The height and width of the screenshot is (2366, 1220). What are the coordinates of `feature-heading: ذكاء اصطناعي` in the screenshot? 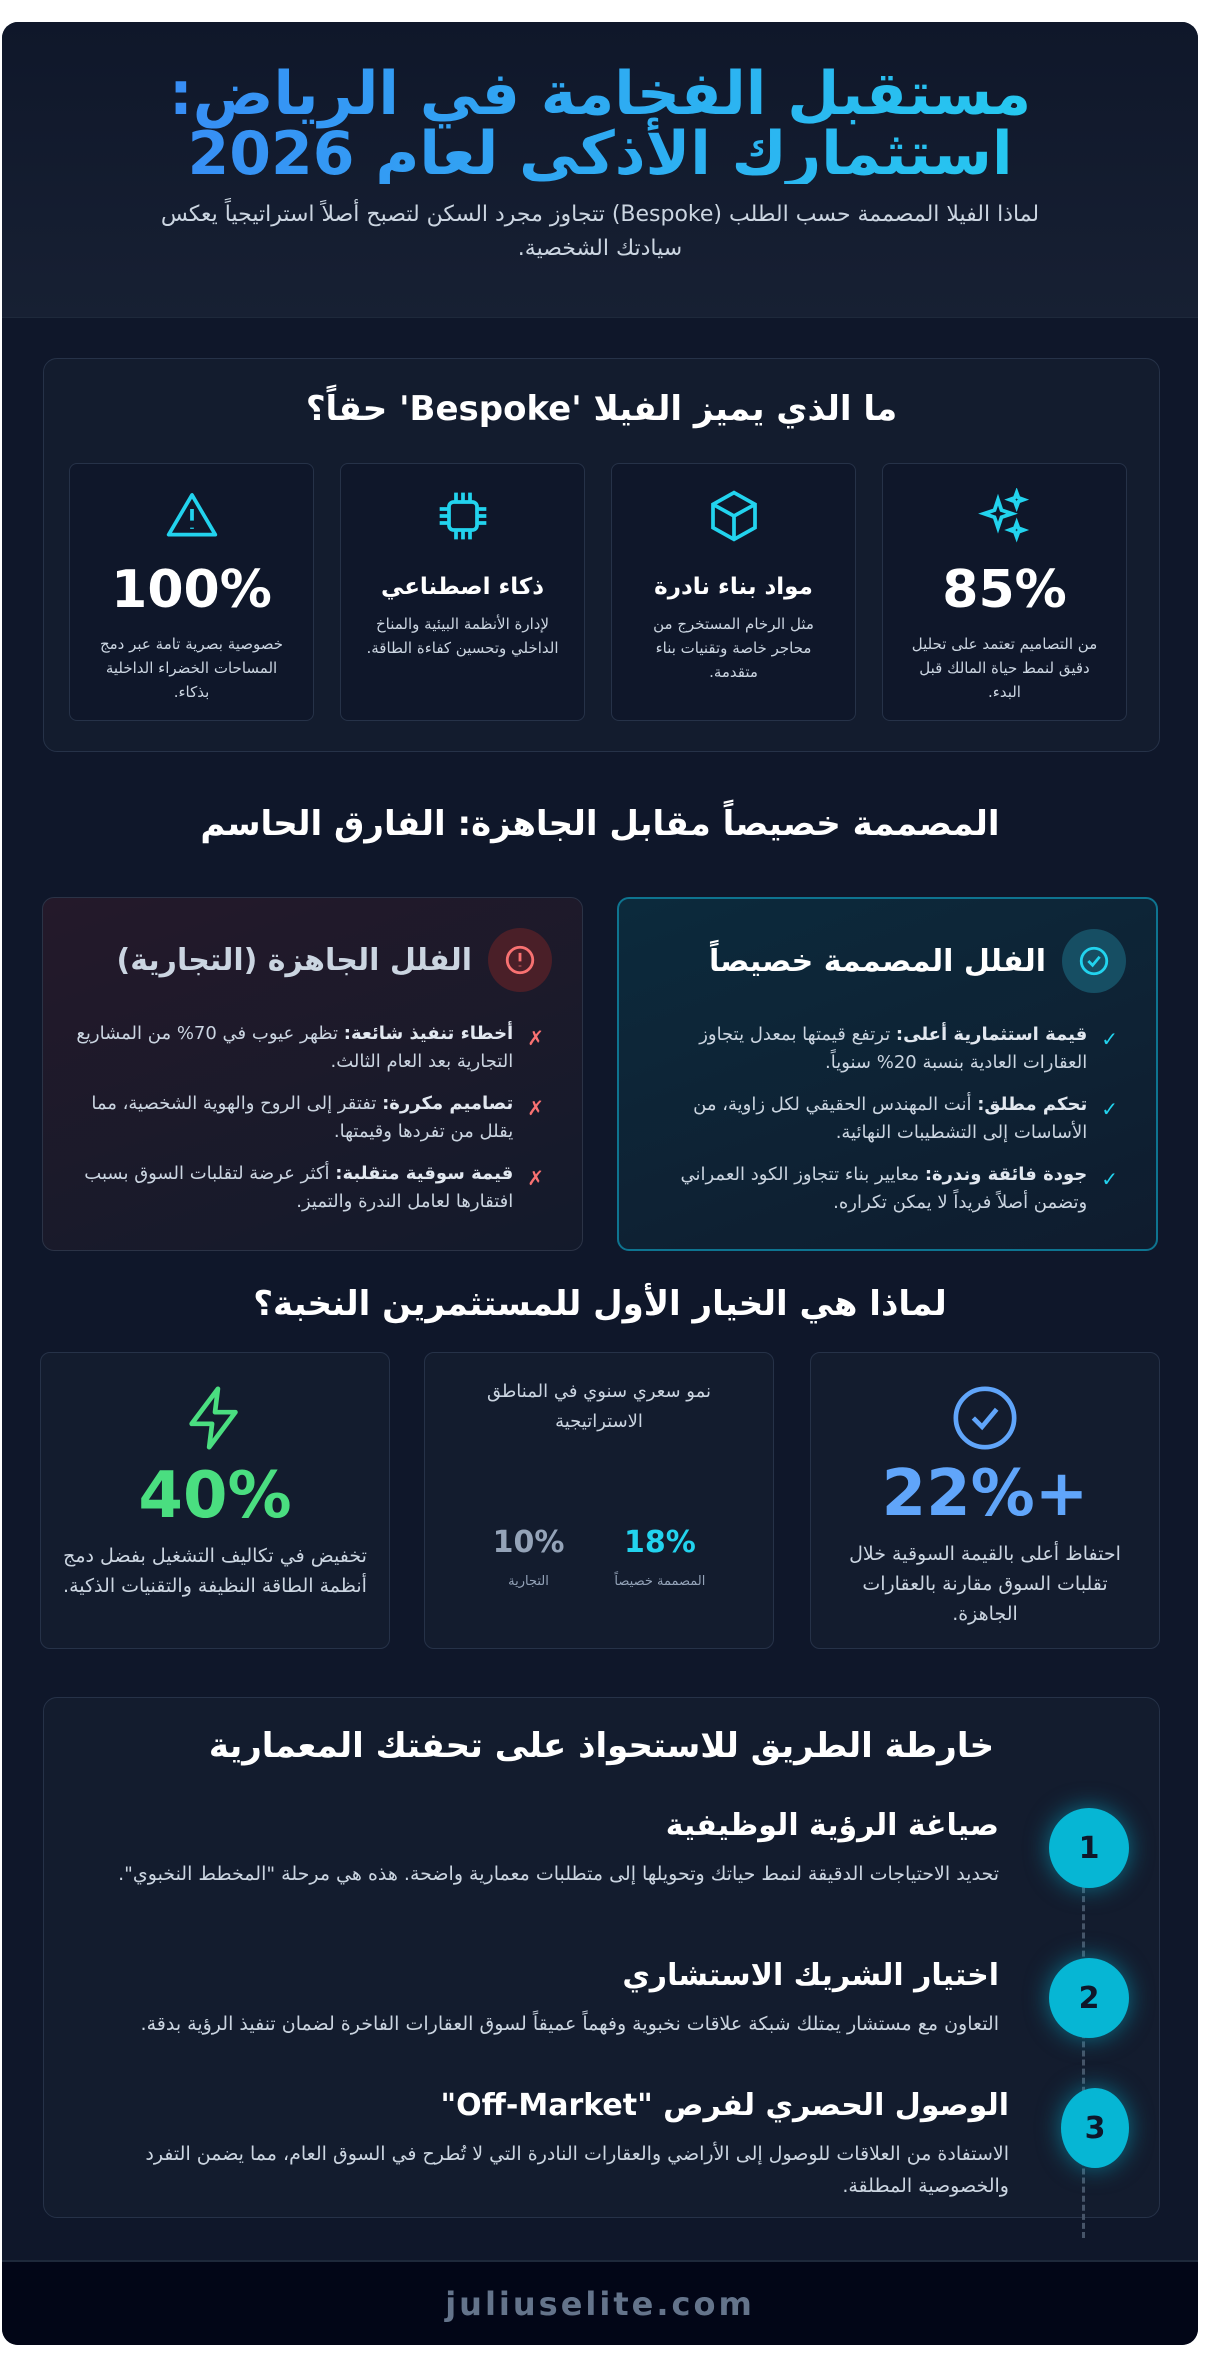 It's located at (462, 587).